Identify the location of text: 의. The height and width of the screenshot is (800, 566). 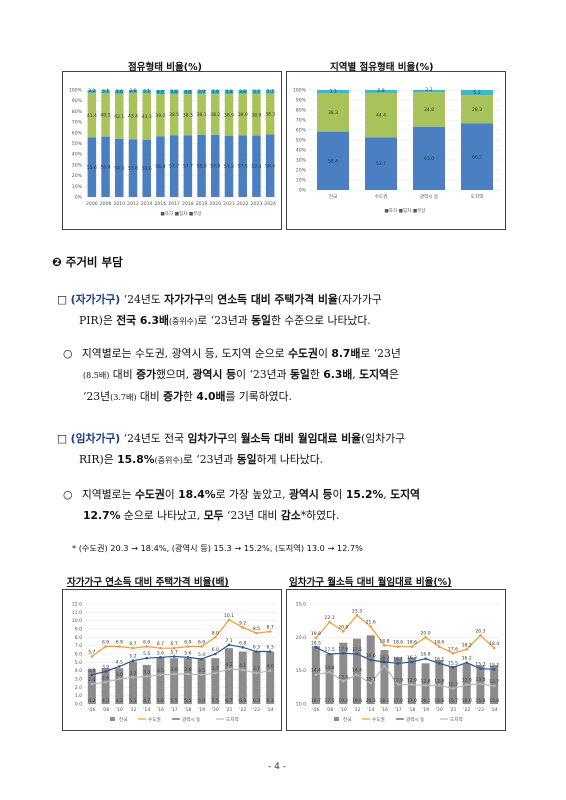
(234, 438).